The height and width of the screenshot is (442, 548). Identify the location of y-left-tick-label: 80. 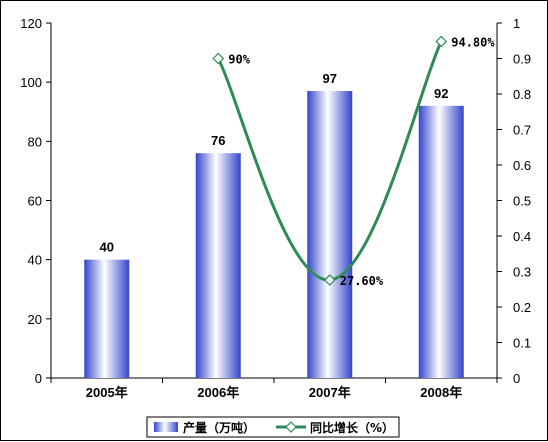
(35, 141).